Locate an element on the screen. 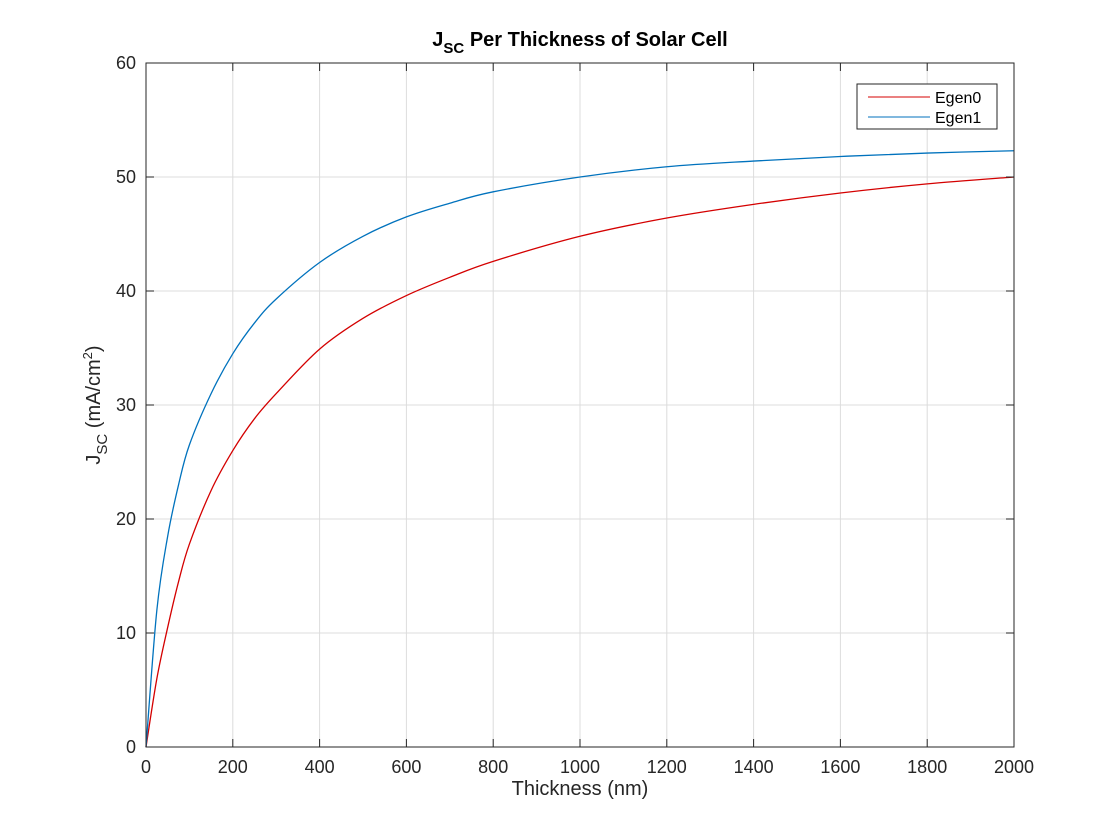 This screenshot has width=1120, height=840. y-tick-label: 60 is located at coordinates (126, 63).